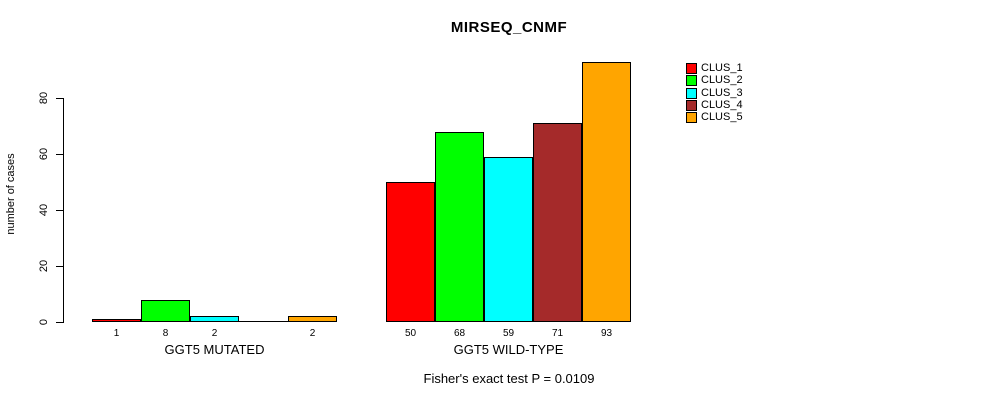  Describe the element at coordinates (509, 378) in the screenshot. I see `annotation-pvalue: Fisher's exact test P = 0.0109` at that location.